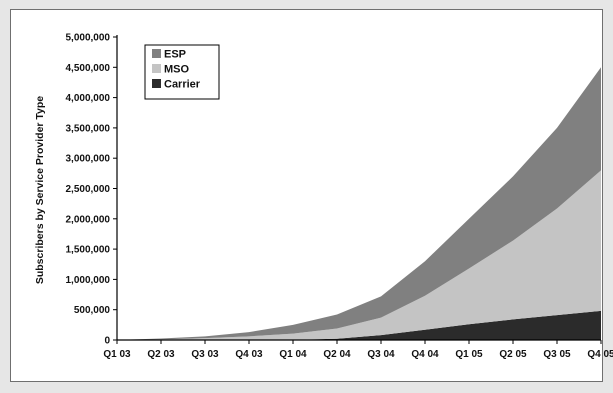  I want to click on y-tick-label: 500,000, so click(92, 310).